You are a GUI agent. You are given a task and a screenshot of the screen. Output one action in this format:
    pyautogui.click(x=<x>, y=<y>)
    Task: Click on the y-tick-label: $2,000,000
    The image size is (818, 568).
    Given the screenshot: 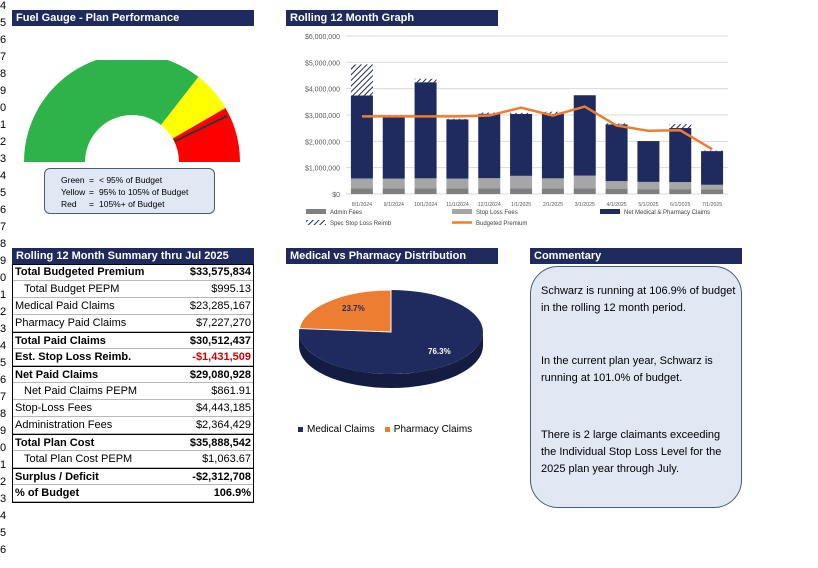 What is the action you would take?
    pyautogui.click(x=322, y=142)
    